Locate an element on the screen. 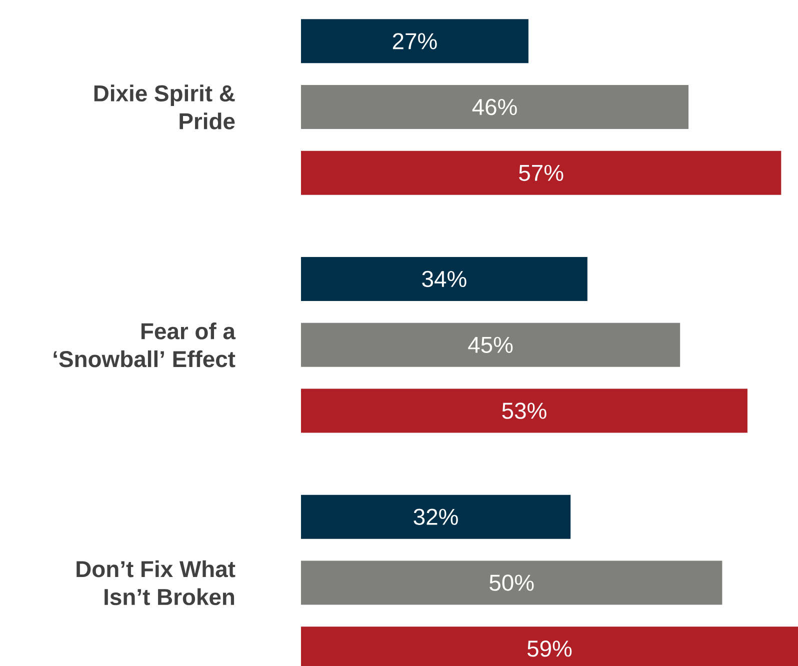 The height and width of the screenshot is (666, 798). data-label: 45% is located at coordinates (490, 344).